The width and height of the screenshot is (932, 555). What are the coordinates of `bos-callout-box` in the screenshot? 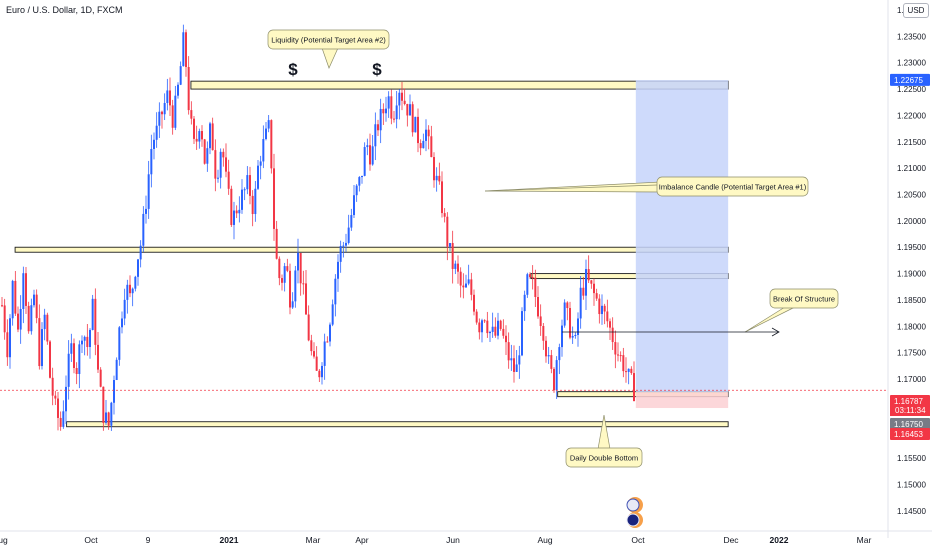 It's located at (804, 298).